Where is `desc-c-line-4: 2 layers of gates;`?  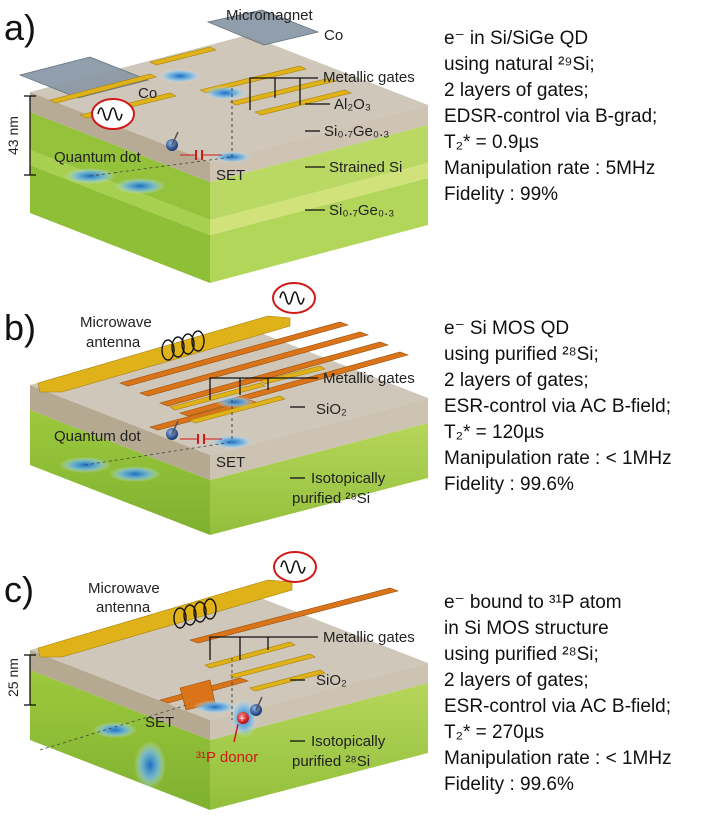
desc-c-line-4: 2 layers of gates; is located at coordinates (516, 680).